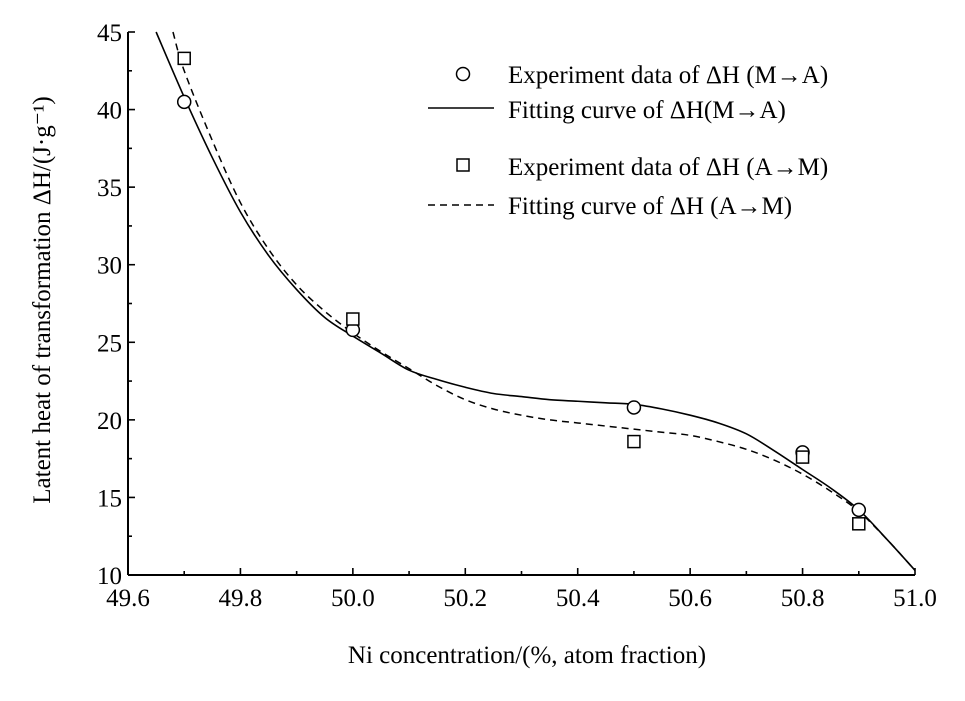 The width and height of the screenshot is (965, 701). I want to click on x-tick-label: 50.4, so click(578, 598).